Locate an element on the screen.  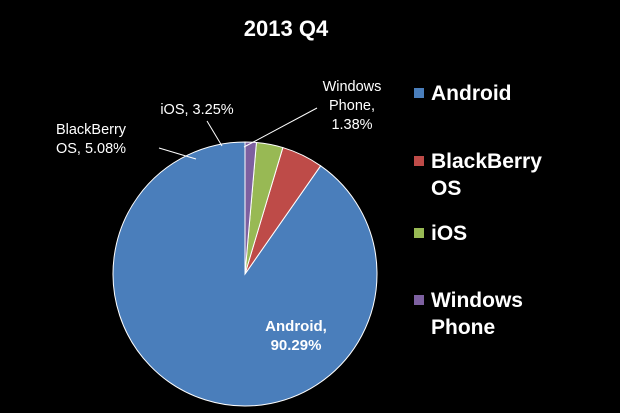
legend-swatch-blackberry-os is located at coordinates (419, 161).